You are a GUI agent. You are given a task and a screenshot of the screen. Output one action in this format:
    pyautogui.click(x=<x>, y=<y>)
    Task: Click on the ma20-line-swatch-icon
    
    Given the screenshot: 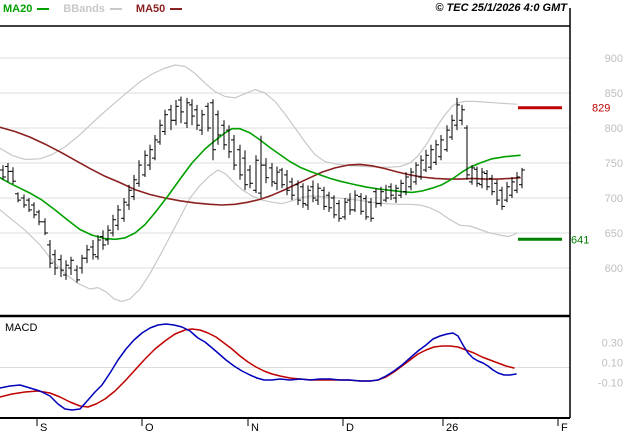 What is the action you would take?
    pyautogui.click(x=43, y=9)
    